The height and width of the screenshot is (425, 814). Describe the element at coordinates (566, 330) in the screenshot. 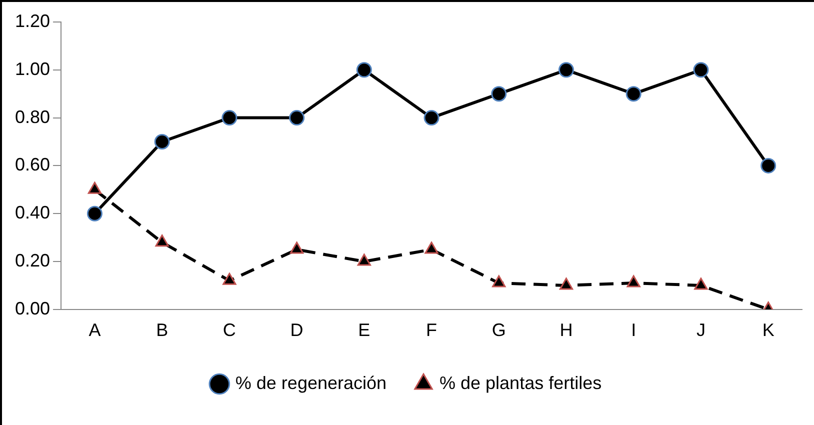

I see `x-tick-label: H` at that location.